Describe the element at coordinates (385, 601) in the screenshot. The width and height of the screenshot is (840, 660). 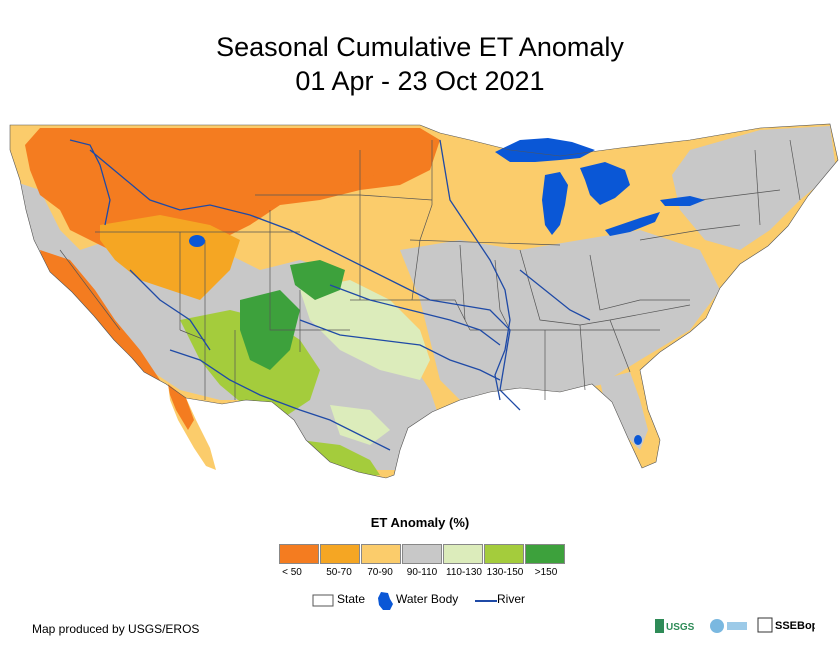
I see `water-body-key-icon` at that location.